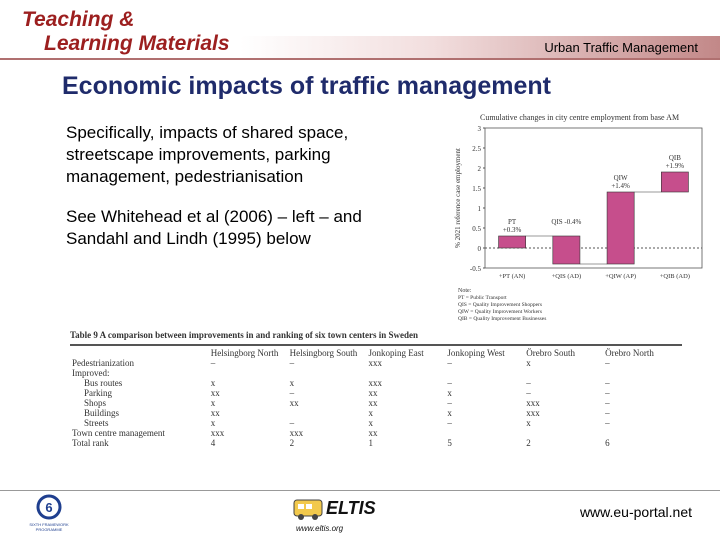  What do you see at coordinates (476, 149) in the screenshot?
I see `y-tick-label: 2.5` at bounding box center [476, 149].